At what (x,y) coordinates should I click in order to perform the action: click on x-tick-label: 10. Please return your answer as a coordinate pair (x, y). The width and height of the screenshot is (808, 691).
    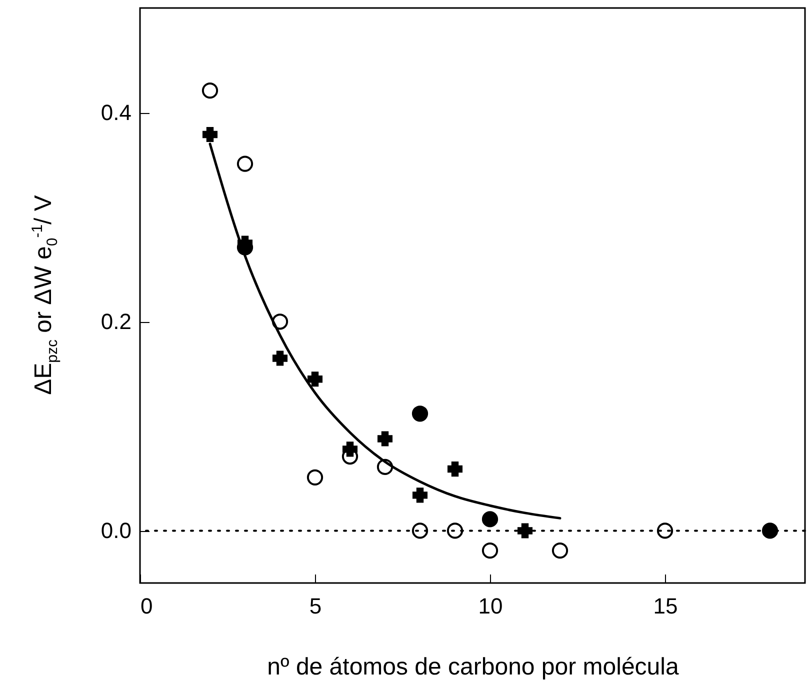
    Looking at the image, I should click on (490, 606).